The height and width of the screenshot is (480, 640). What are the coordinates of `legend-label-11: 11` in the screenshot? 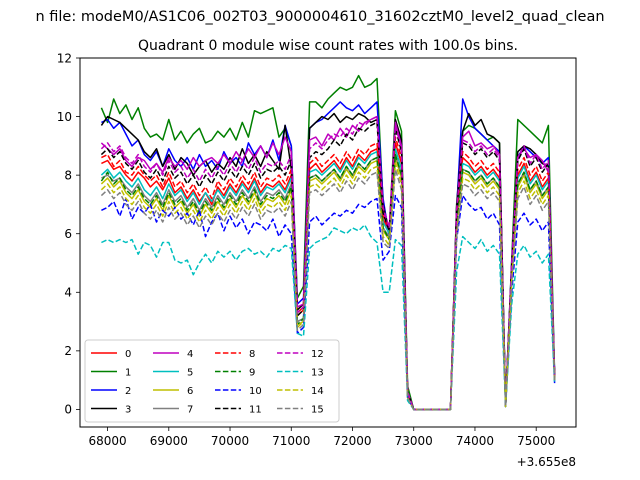 It's located at (255, 410).